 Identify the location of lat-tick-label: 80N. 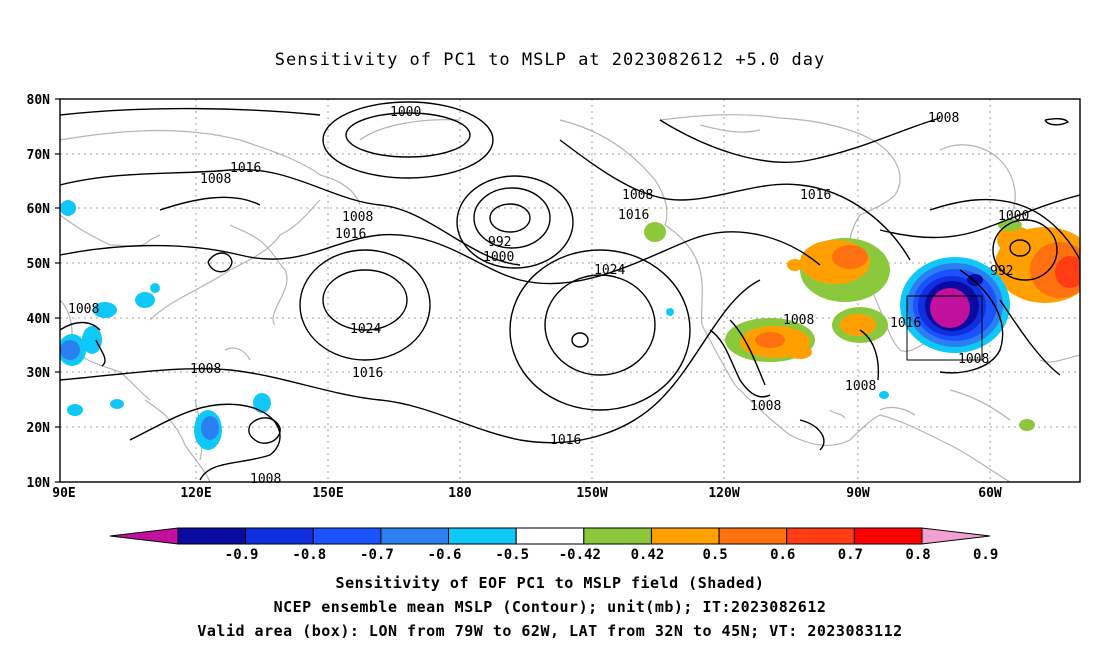
(39, 100).